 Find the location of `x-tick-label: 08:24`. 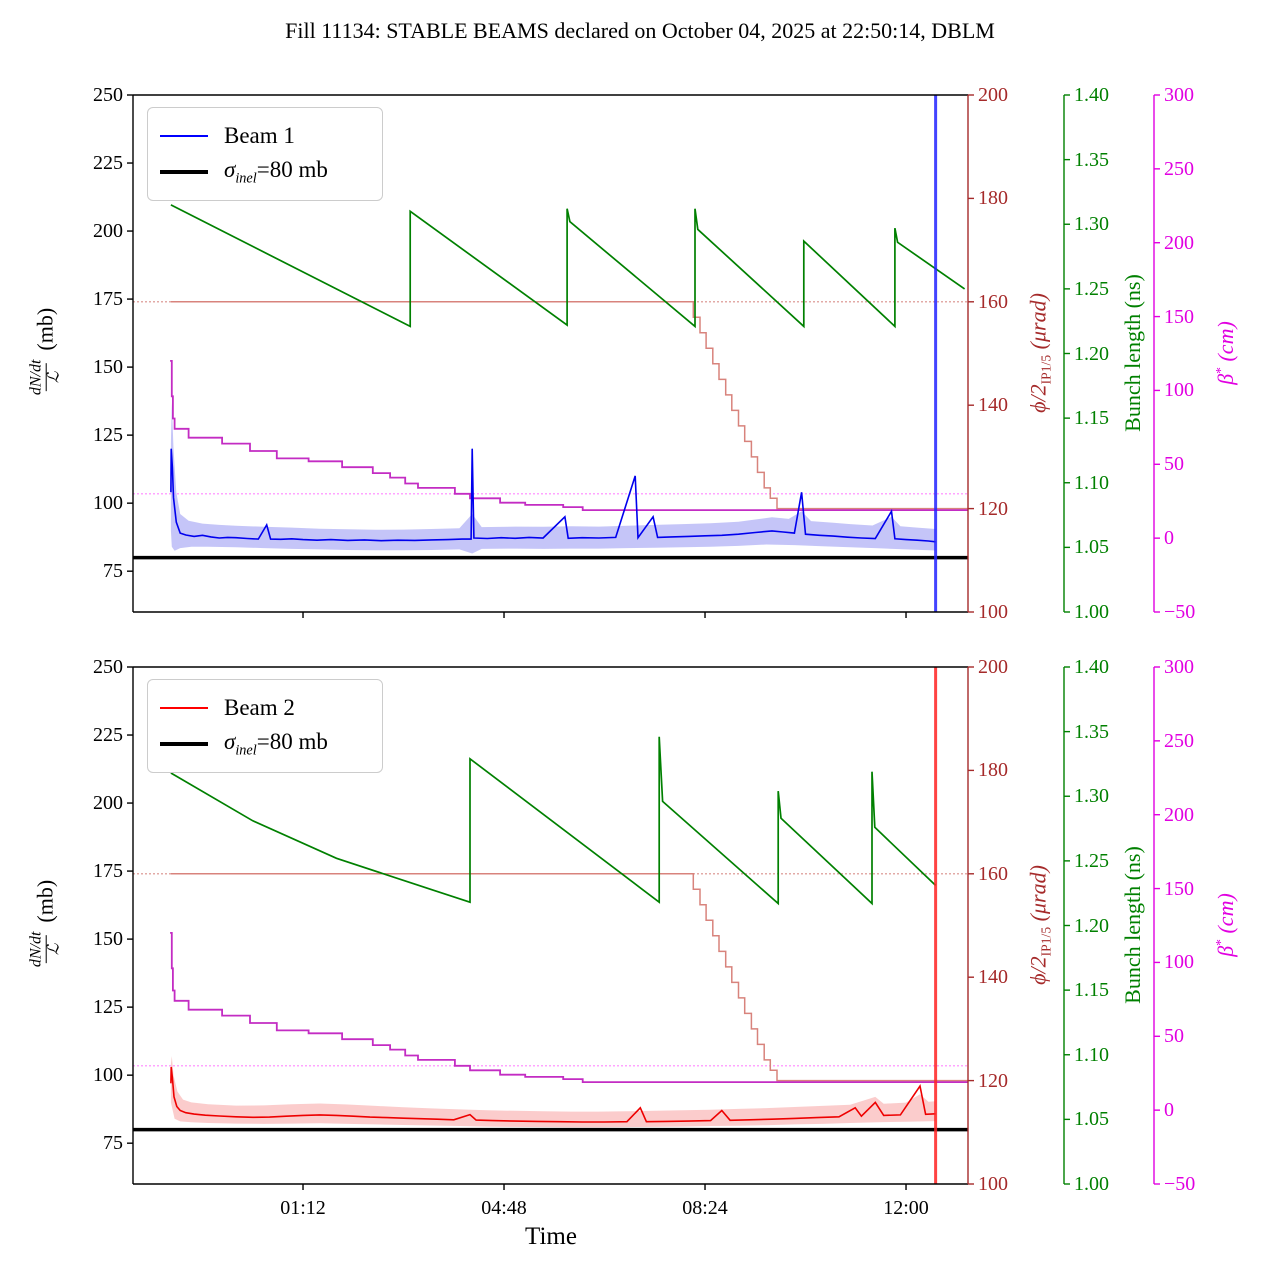

x-tick-label: 08:24 is located at coordinates (705, 1208).